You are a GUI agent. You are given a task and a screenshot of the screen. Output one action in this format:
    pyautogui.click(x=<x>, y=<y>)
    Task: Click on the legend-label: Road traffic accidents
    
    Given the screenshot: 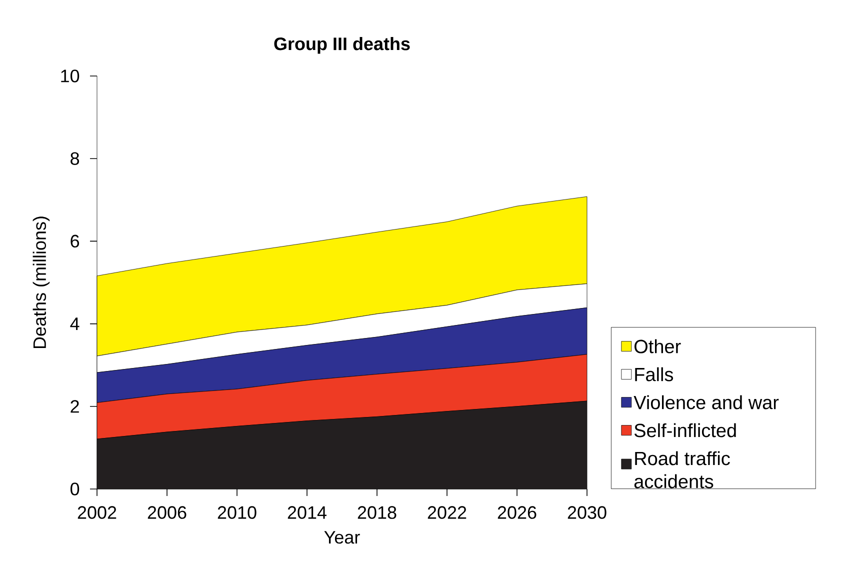 What is the action you would take?
    pyautogui.click(x=682, y=469)
    